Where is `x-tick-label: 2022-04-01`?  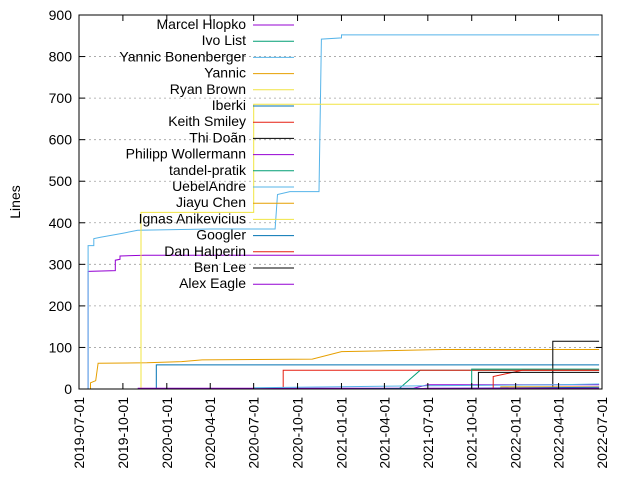 x-tick-label: 2022-04-01 is located at coordinates (559, 433).